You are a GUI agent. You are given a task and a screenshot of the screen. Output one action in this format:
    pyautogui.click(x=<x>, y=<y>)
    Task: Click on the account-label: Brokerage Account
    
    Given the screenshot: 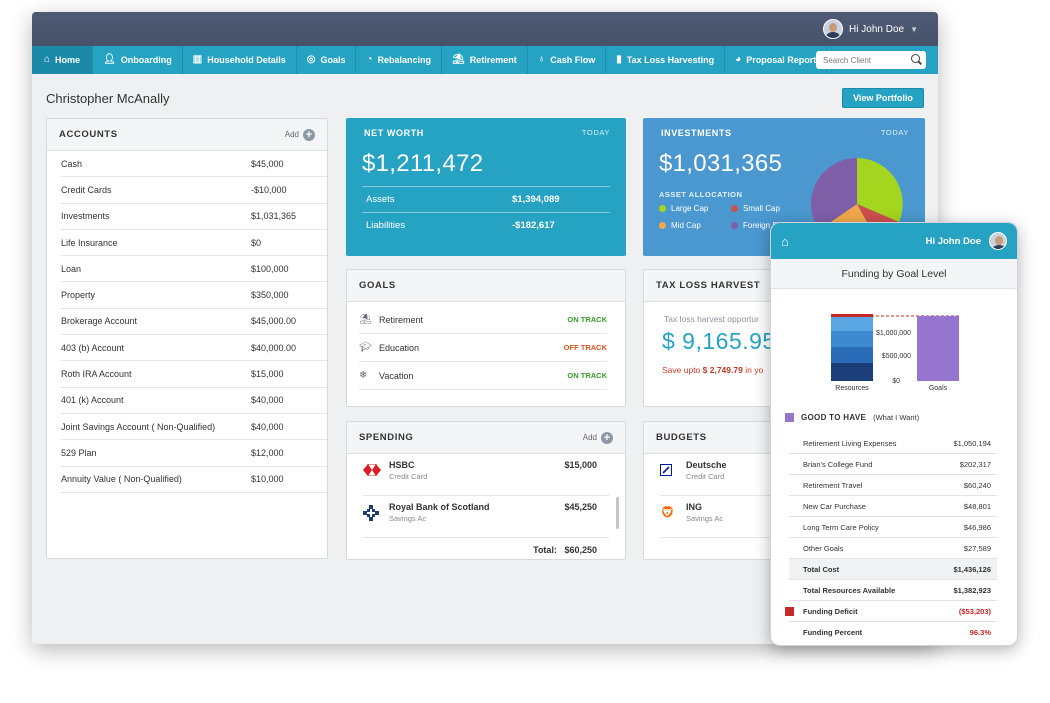 What is the action you would take?
    pyautogui.click(x=99, y=321)
    